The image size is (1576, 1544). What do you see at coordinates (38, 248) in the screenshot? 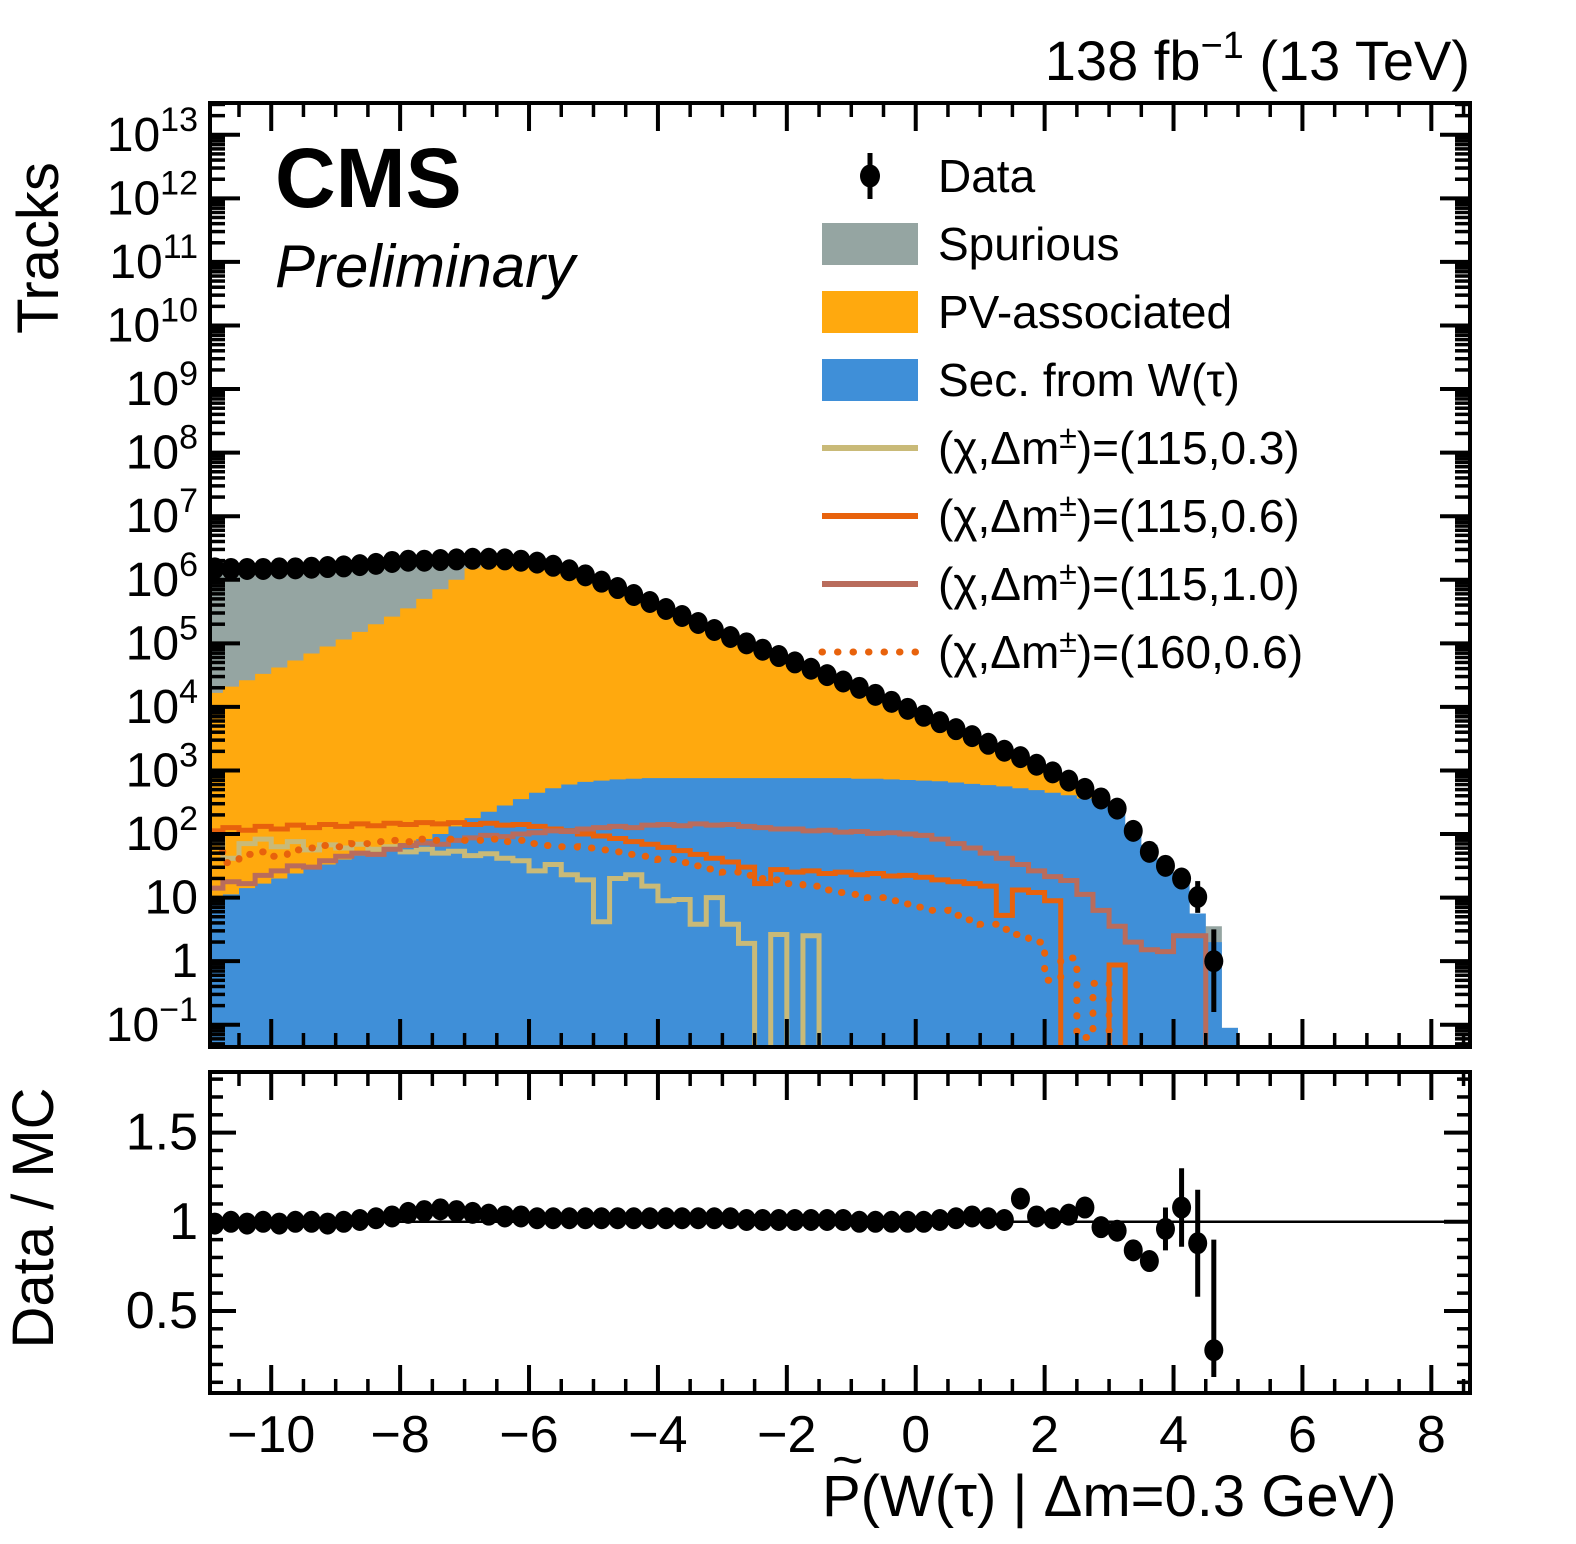
I see `main-y-axis-title: Tracks` at bounding box center [38, 248].